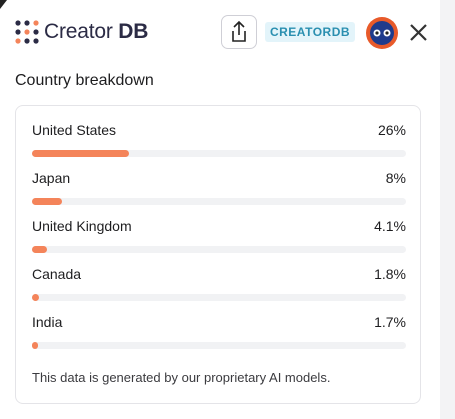  Describe the element at coordinates (391, 130) in the screenshot. I see `country-share: 26%` at that location.